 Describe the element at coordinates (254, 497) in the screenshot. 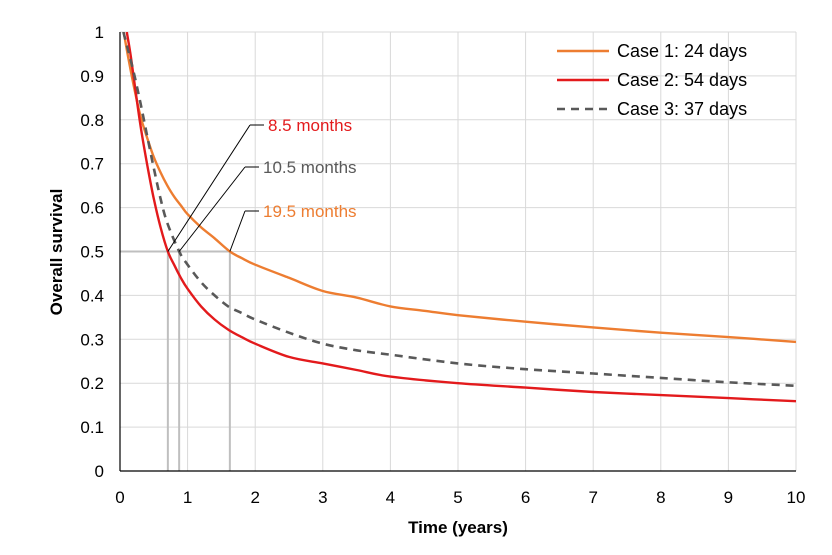

I see `x-tick-label: 2` at that location.